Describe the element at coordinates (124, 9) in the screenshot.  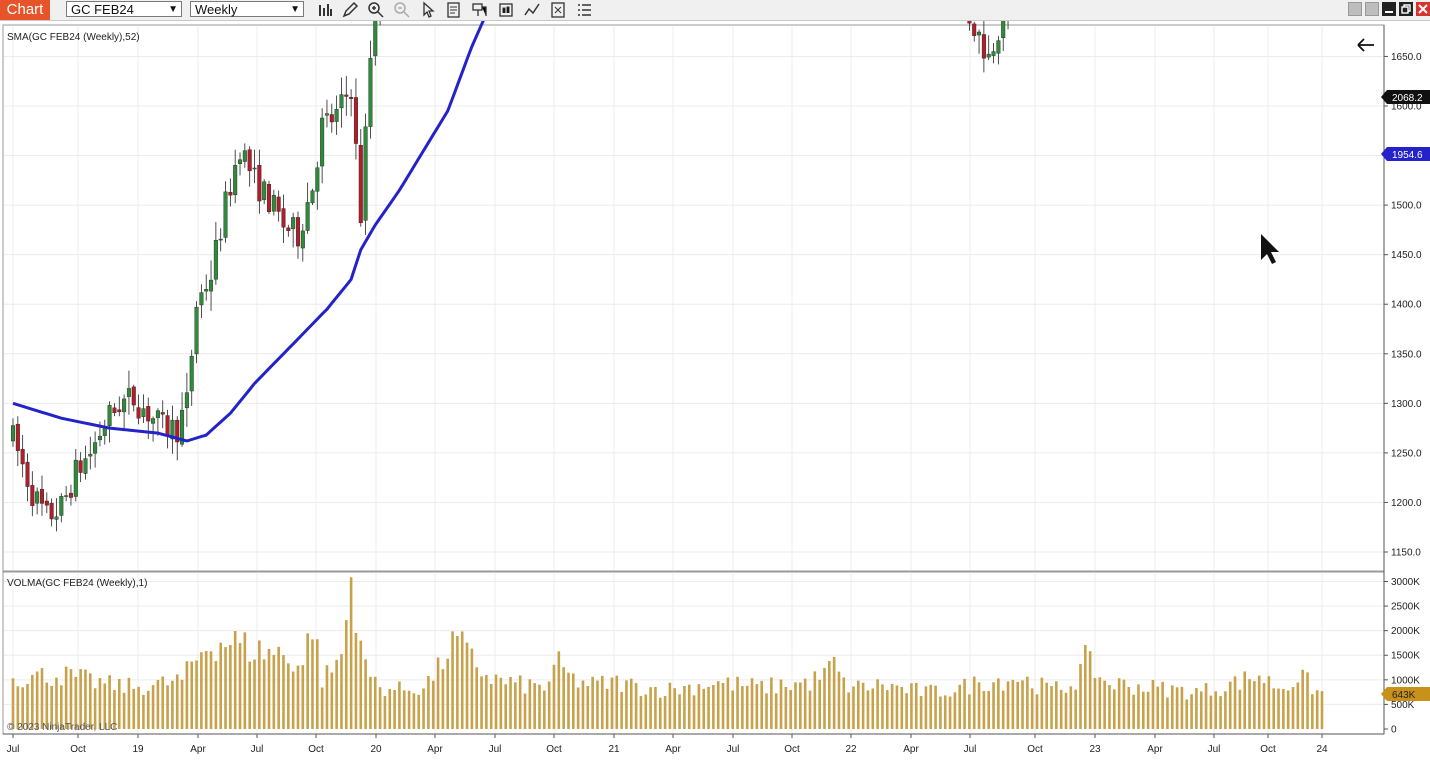
I see `instrument-selector: GC FEB24 ▼` at that location.